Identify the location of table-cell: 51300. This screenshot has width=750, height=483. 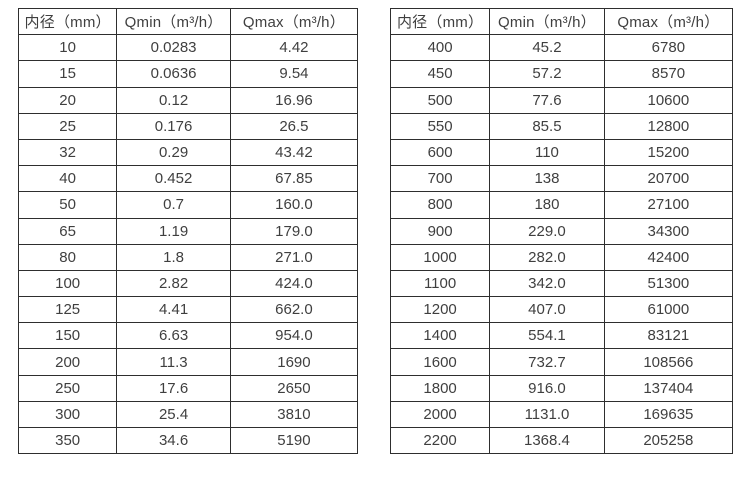
(668, 283).